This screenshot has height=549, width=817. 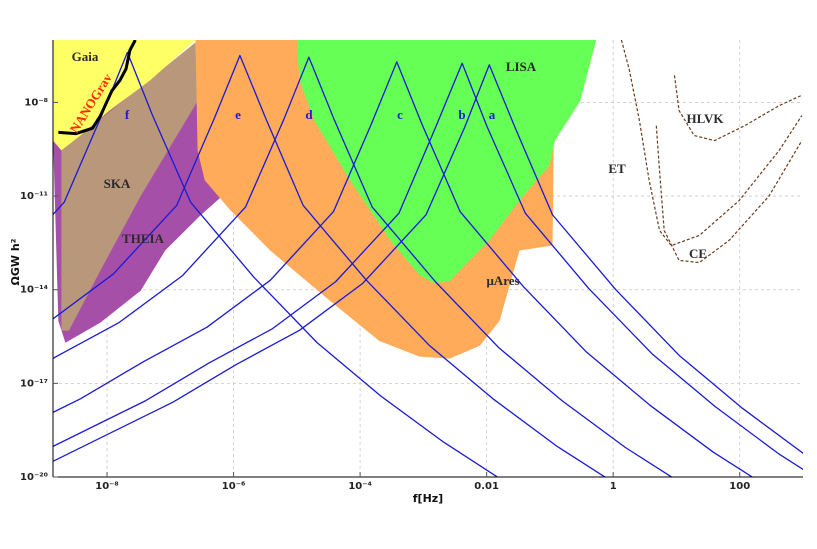 What do you see at coordinates (698, 253) in the screenshot?
I see `curve-label: CE` at bounding box center [698, 253].